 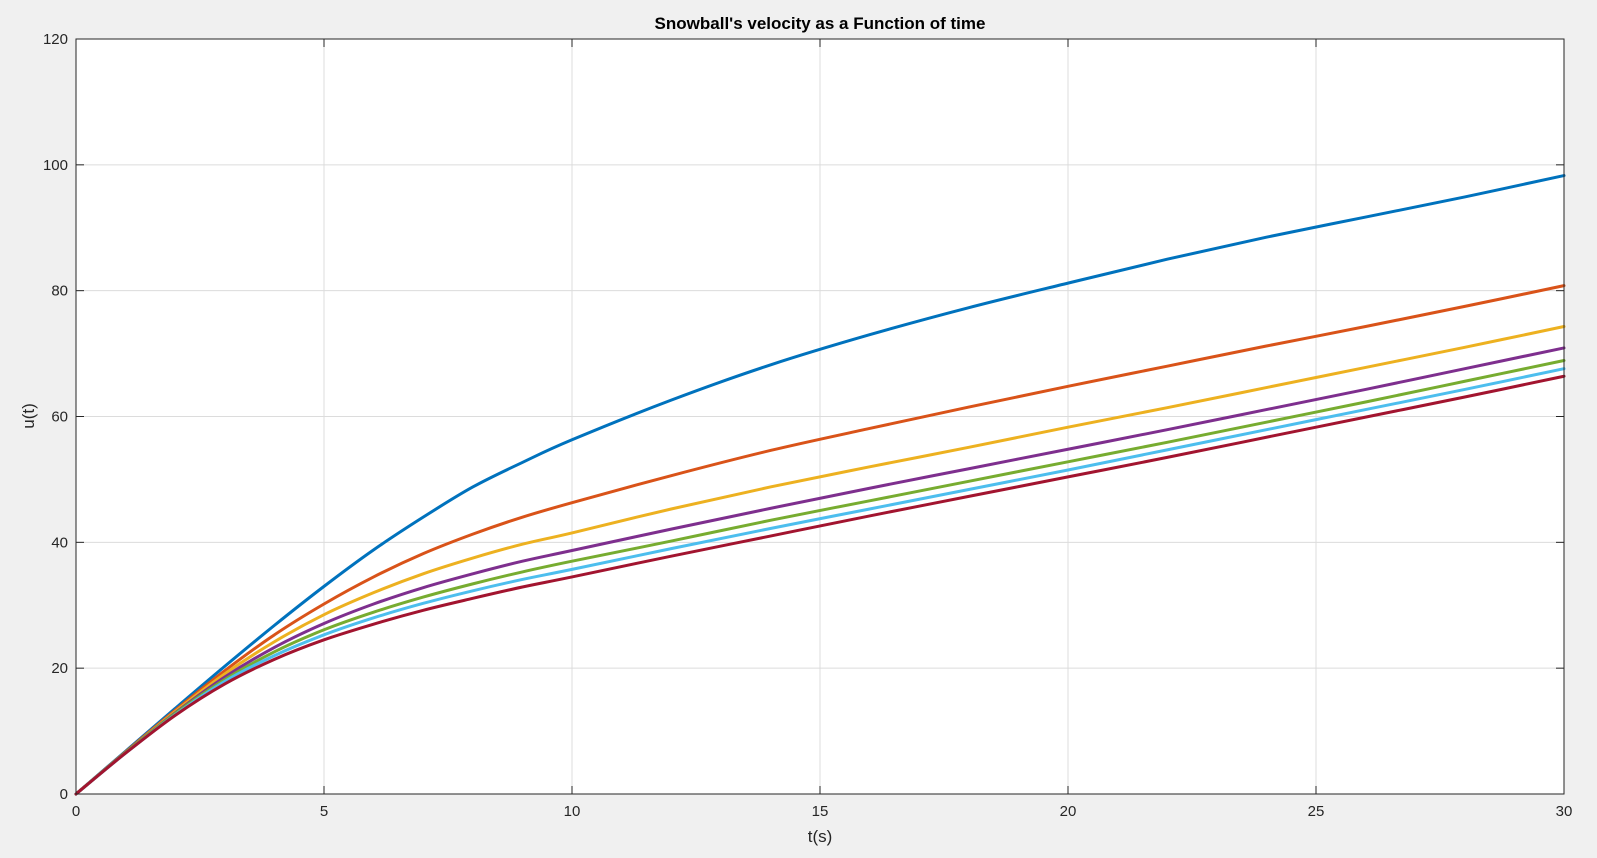 I want to click on y-tick-label: 60, so click(x=59, y=417).